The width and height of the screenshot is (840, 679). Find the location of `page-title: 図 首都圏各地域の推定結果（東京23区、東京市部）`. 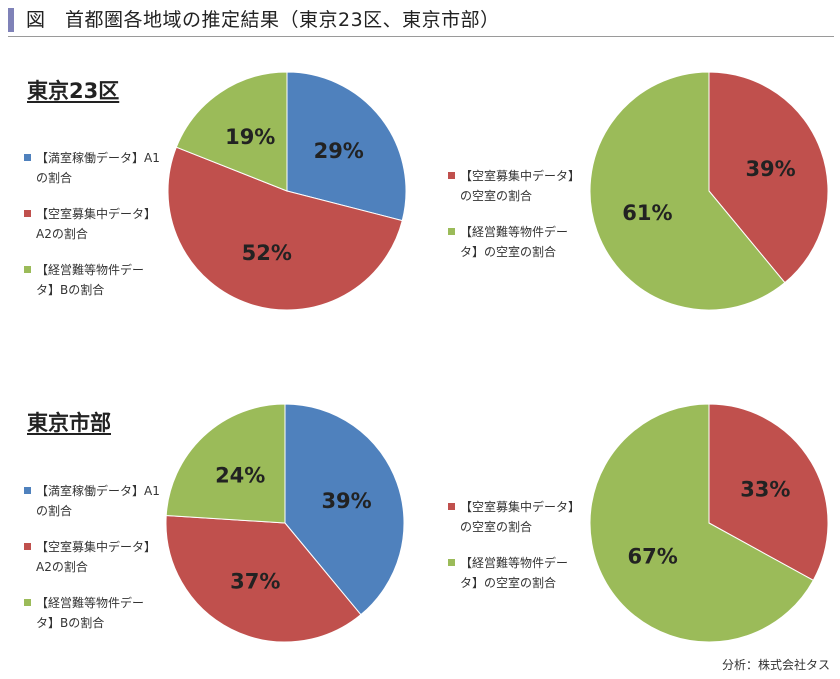

page-title: 図 首都圏各地域の推定結果（東京23区、東京市部） is located at coordinates (263, 20).